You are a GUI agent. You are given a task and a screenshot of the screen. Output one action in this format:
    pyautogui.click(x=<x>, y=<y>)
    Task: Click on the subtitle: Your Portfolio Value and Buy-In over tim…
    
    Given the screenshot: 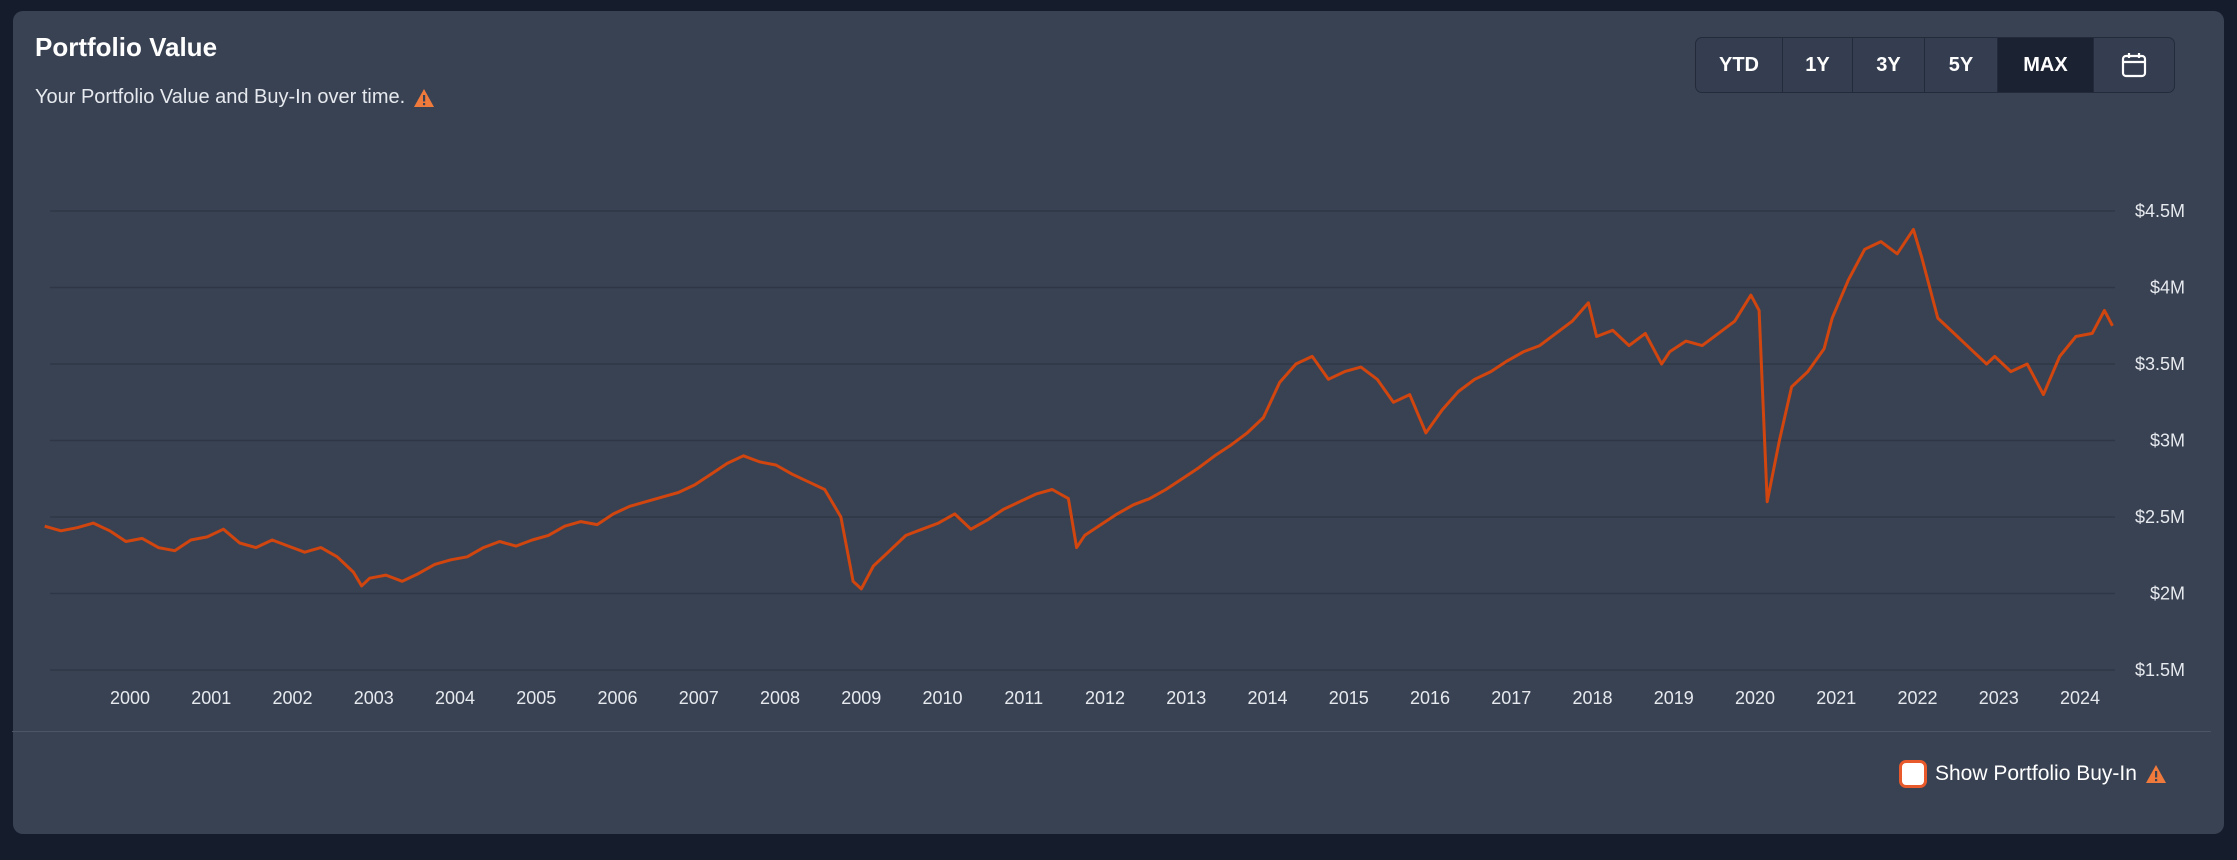 What is the action you would take?
    pyautogui.click(x=235, y=97)
    